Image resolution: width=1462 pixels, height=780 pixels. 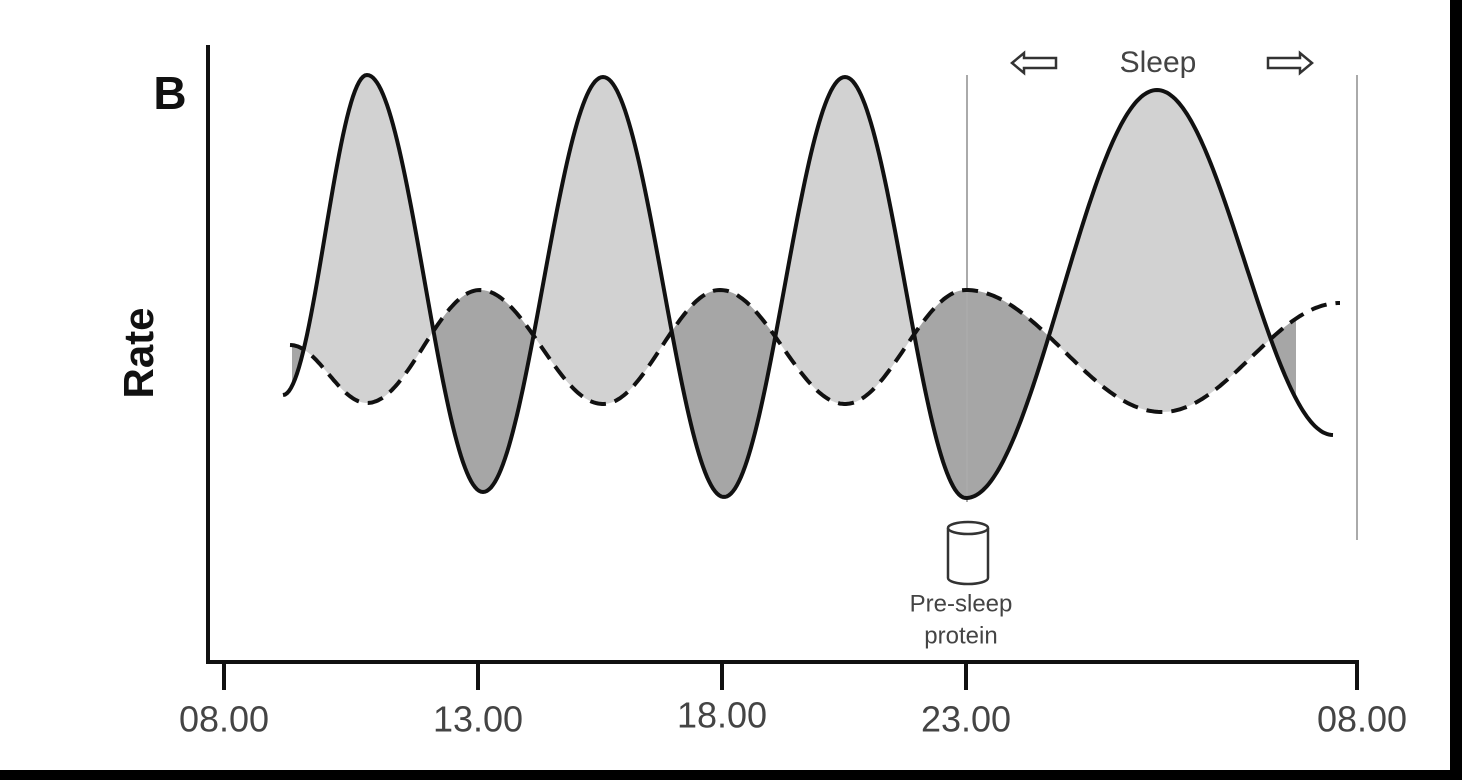 What do you see at coordinates (1158, 62) in the screenshot?
I see `sleep-label: Sleep` at bounding box center [1158, 62].